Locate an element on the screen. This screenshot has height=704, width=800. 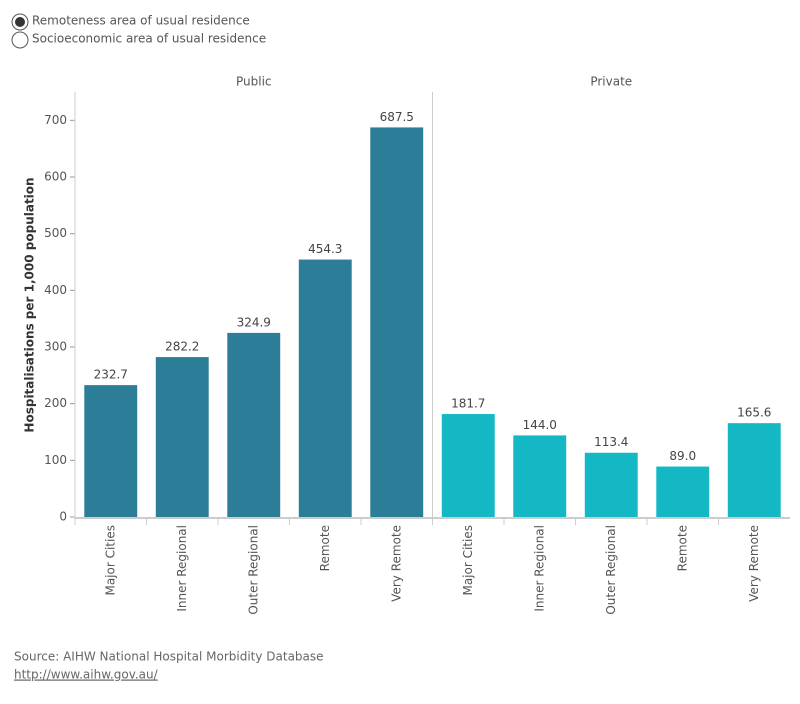
y-tick-label: 700 is located at coordinates (55, 120).